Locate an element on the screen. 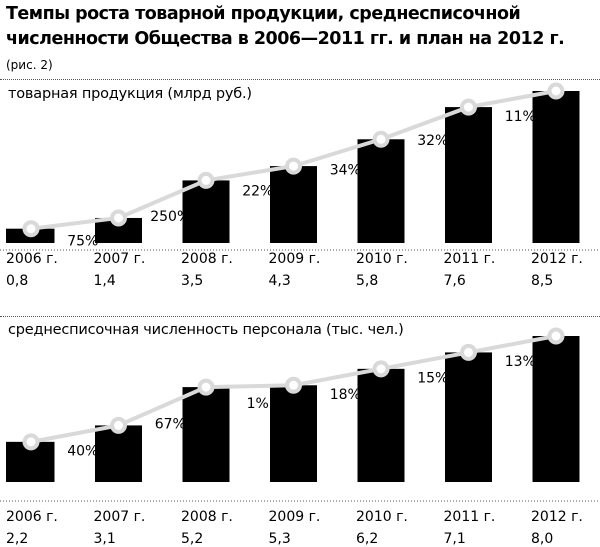 The height and width of the screenshot is (547, 600). category-label-1-5: 2011 г. is located at coordinates (470, 517).